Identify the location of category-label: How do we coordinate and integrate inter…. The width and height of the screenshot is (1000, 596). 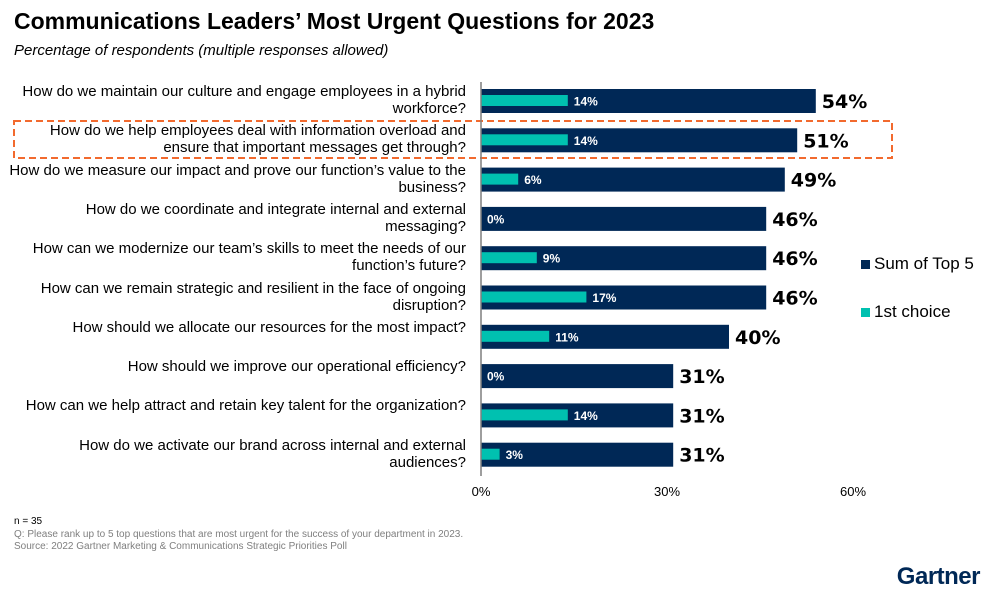
(275, 217).